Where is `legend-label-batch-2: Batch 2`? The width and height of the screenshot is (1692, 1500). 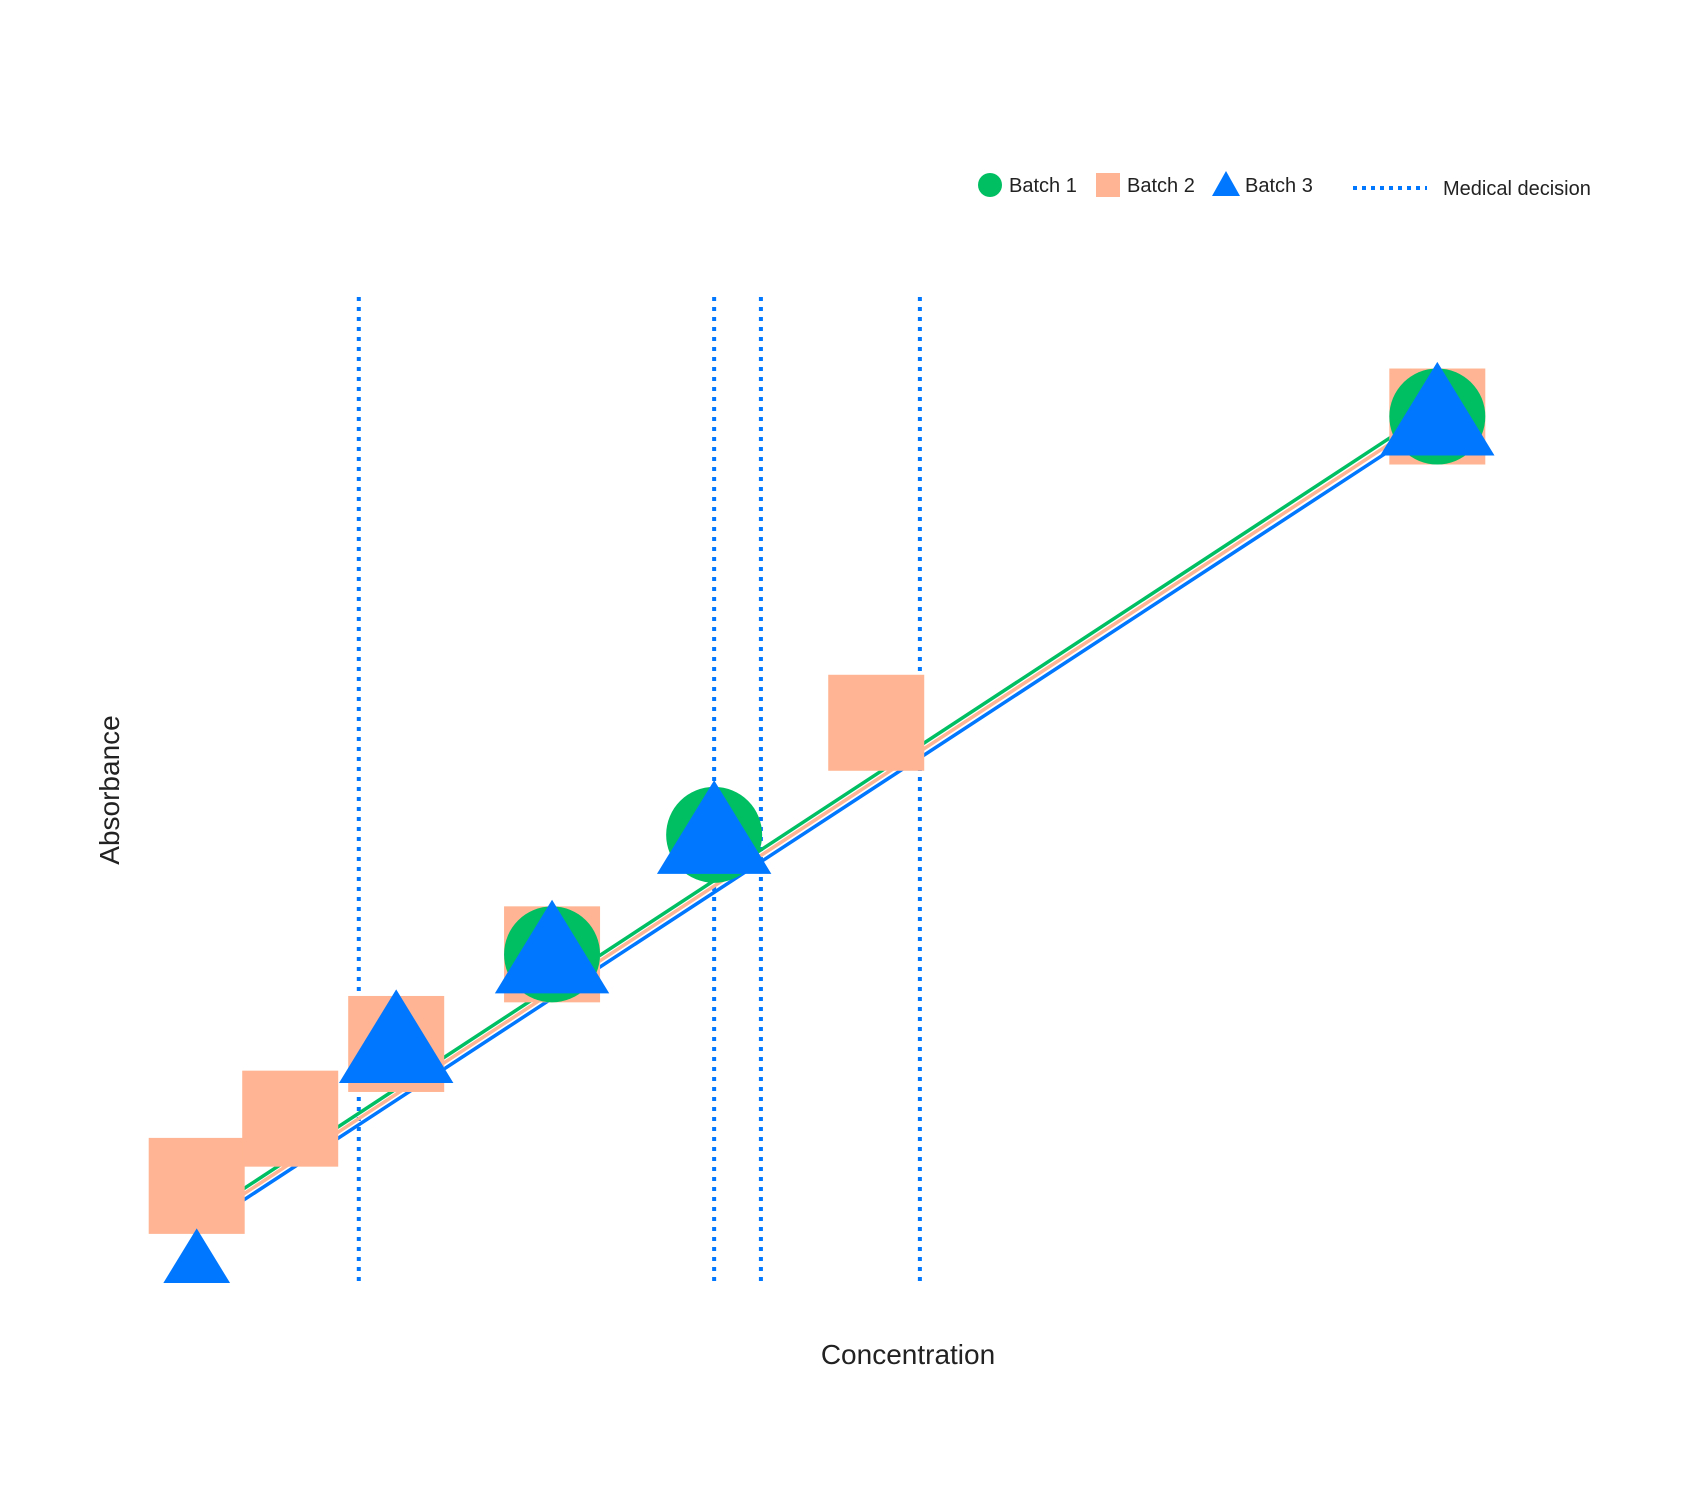 legend-label-batch-2: Batch 2 is located at coordinates (1161, 186).